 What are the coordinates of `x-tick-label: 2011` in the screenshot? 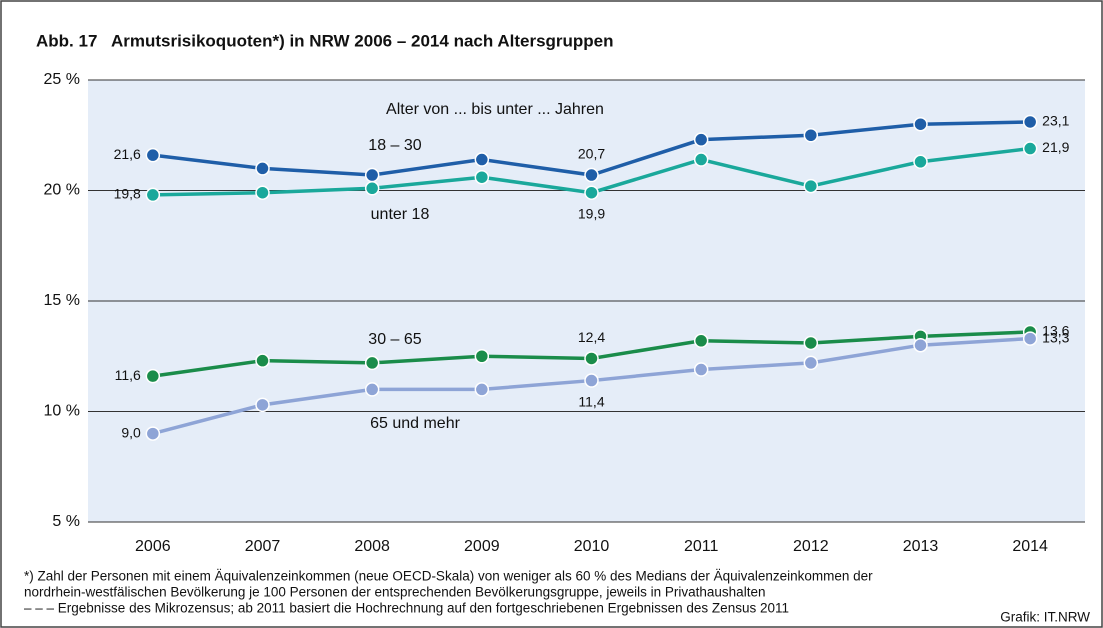 It's located at (701, 546).